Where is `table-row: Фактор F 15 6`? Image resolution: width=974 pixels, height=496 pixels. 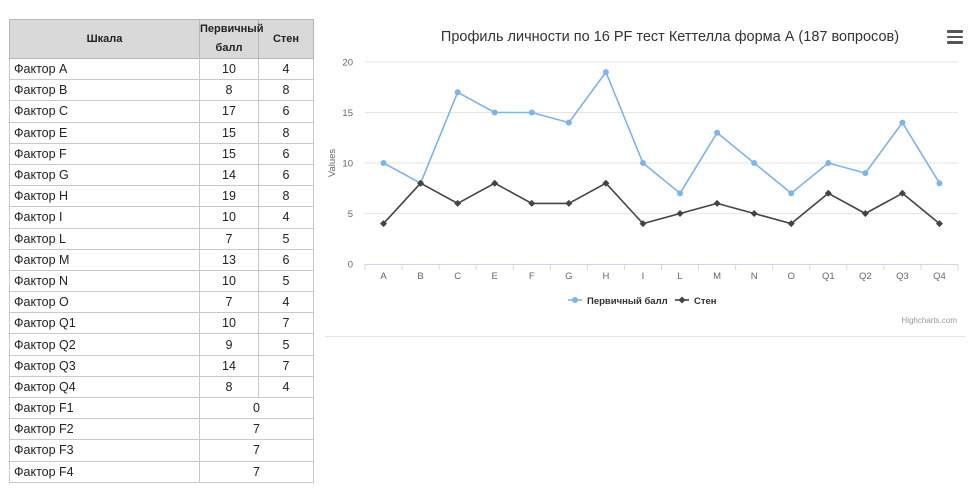
table-row: Фактор F 15 6 is located at coordinates (161, 153).